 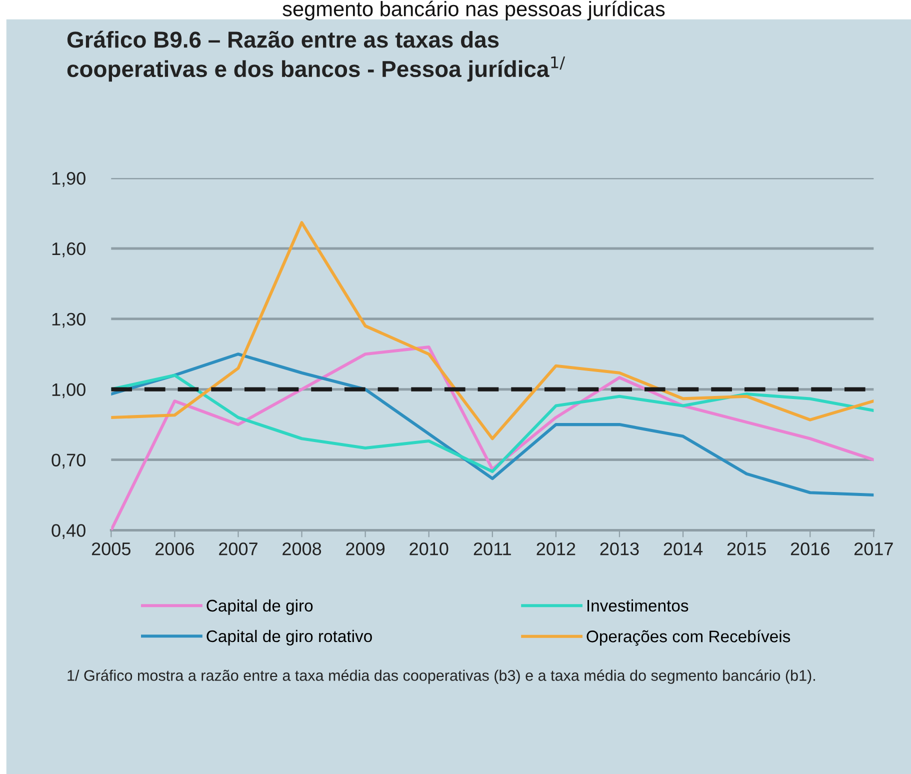 I want to click on x-tick-label: 2011, so click(x=492, y=549).